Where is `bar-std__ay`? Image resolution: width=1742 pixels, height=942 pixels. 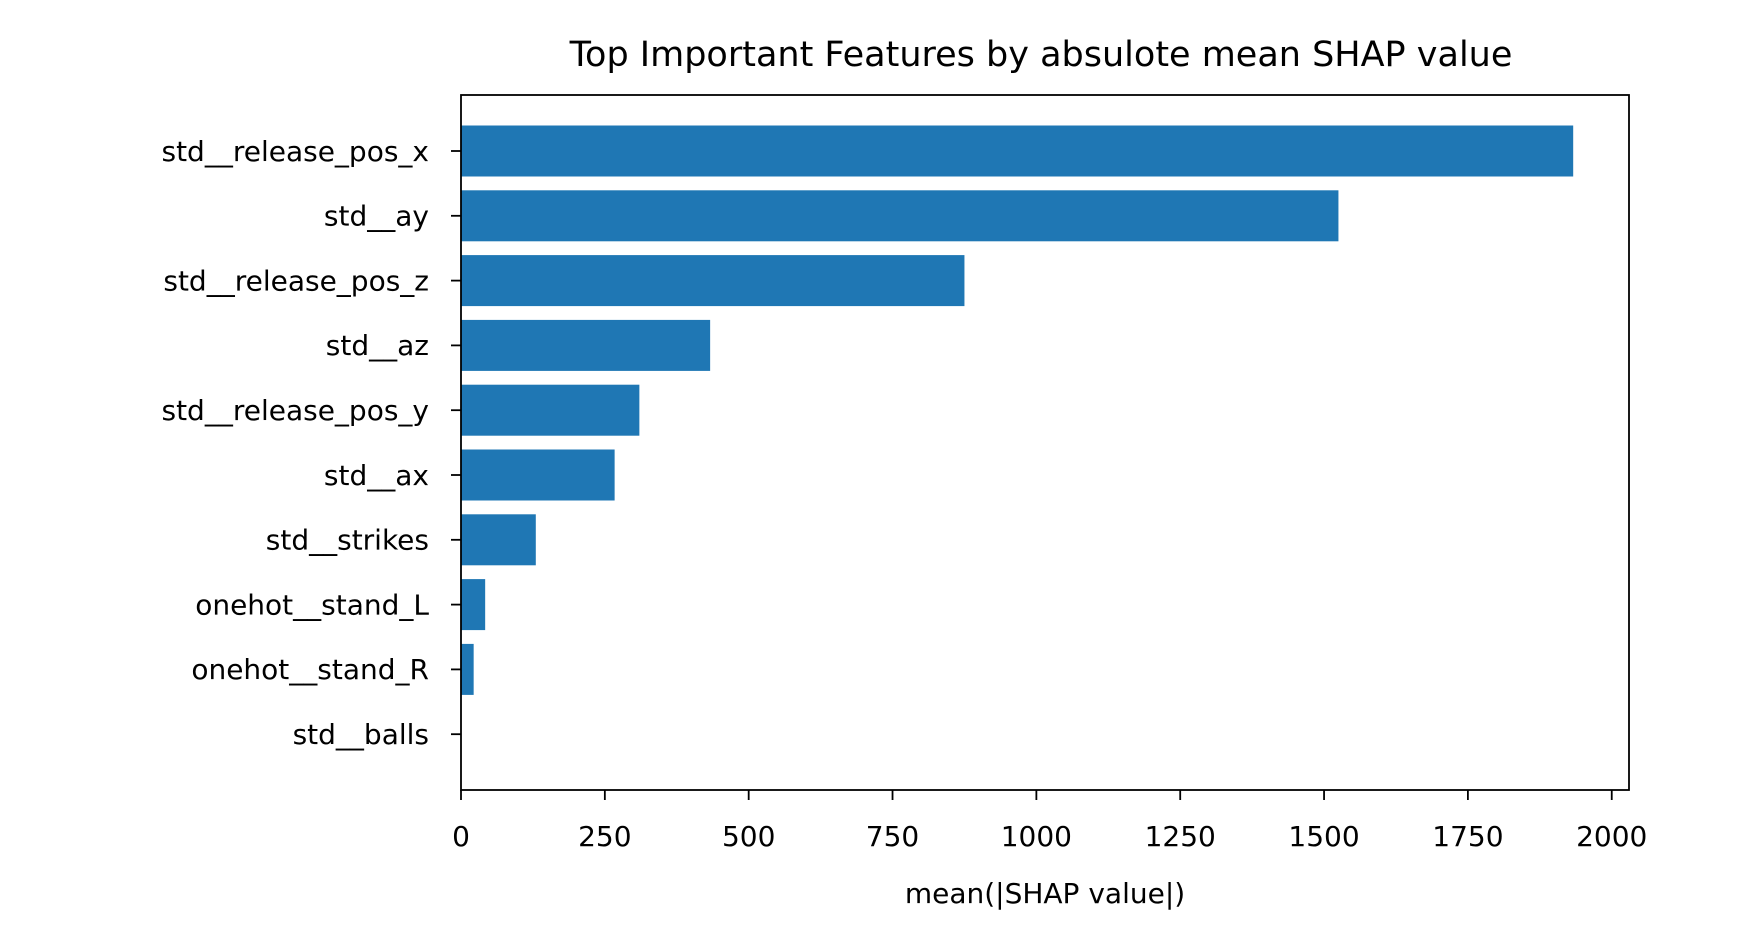 bar-std__ay is located at coordinates (900, 216).